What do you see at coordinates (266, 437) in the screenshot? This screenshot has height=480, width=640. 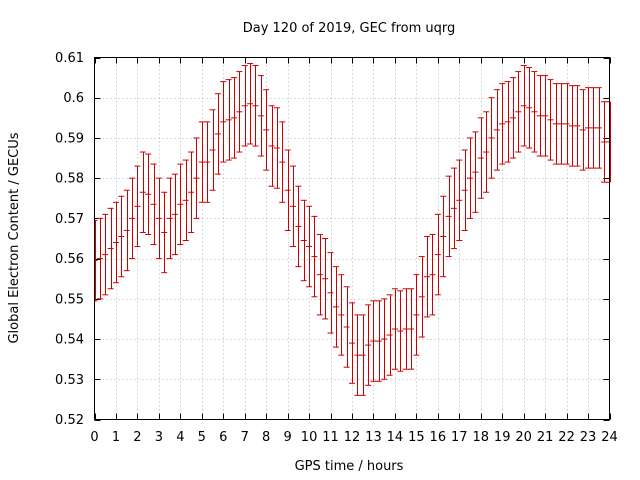 I see `x-tick-label: 8` at bounding box center [266, 437].